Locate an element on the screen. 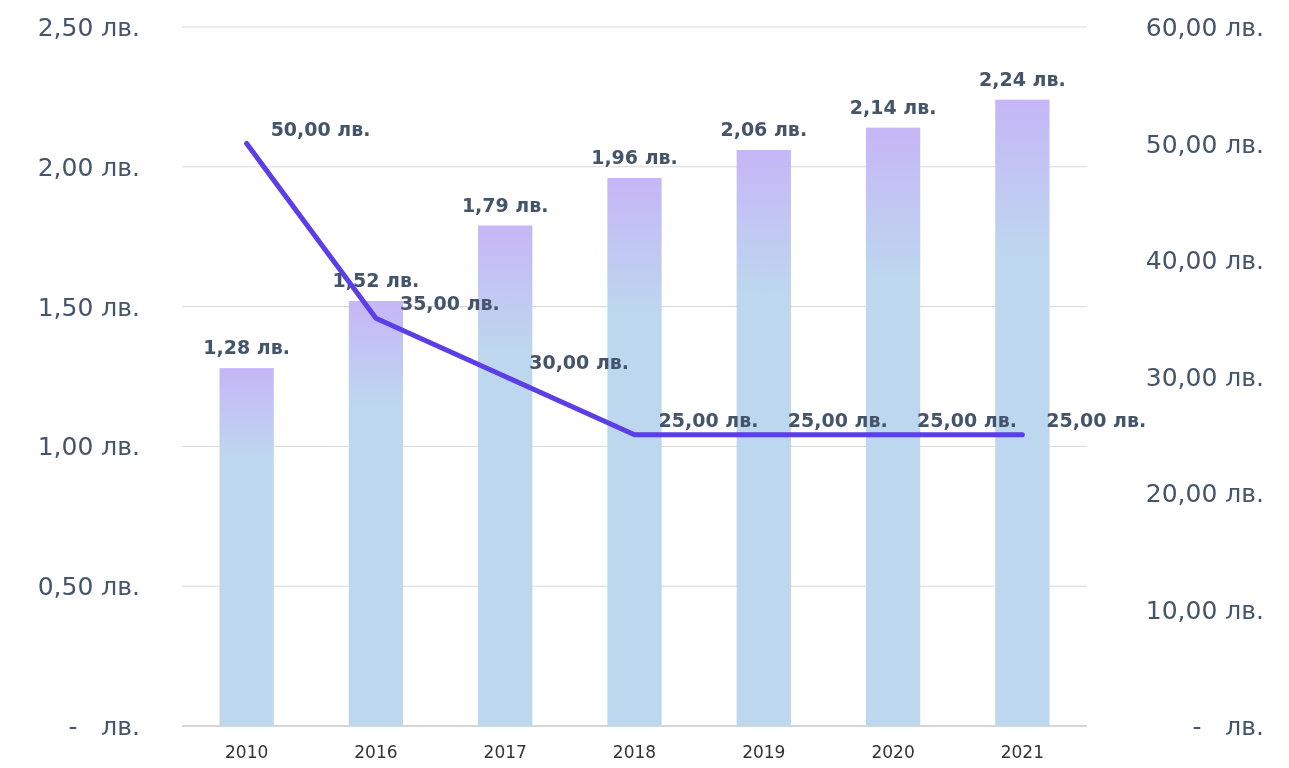 The height and width of the screenshot is (768, 1289). x-tick-label: 2018 is located at coordinates (634, 752).